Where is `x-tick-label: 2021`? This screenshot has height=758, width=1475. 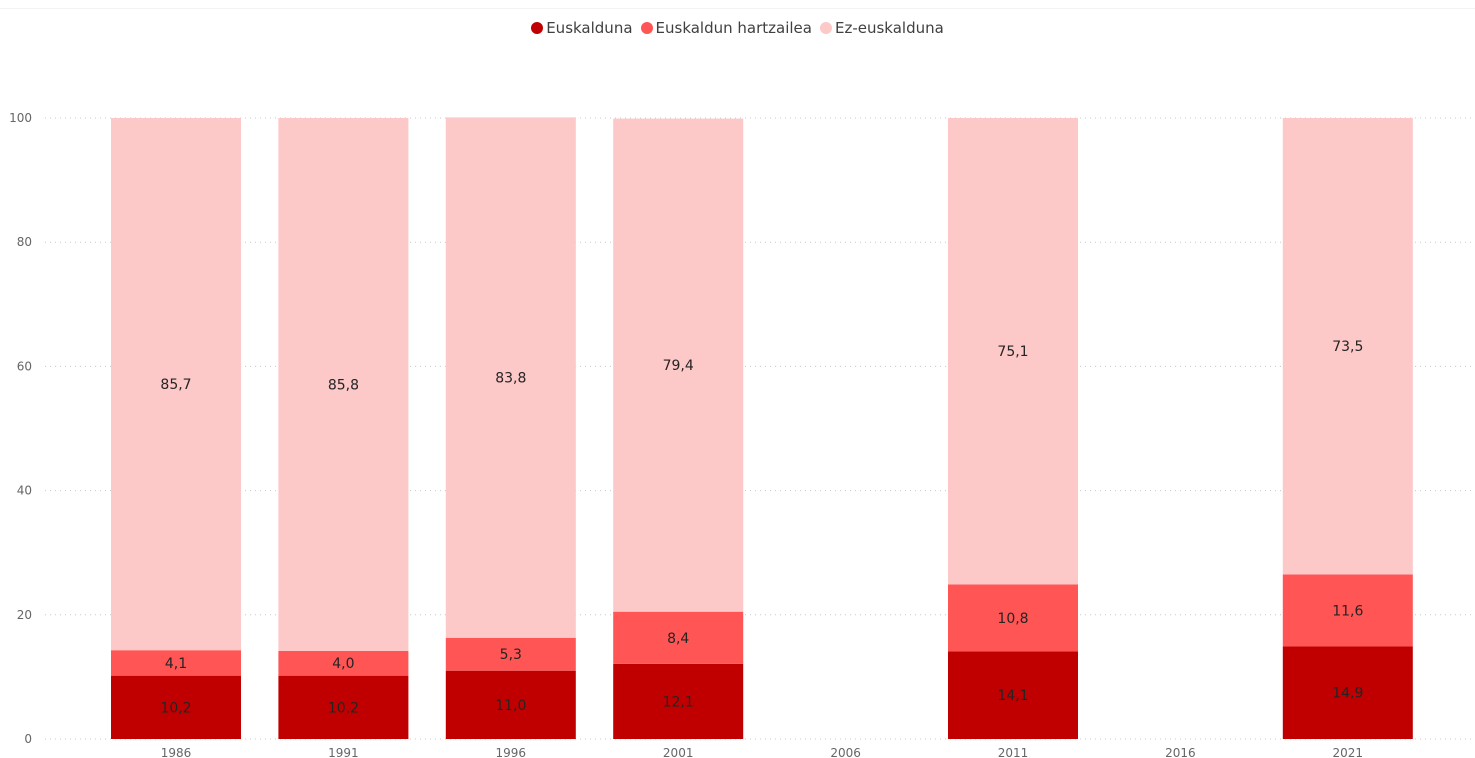
x-tick-label: 2021 is located at coordinates (1348, 752).